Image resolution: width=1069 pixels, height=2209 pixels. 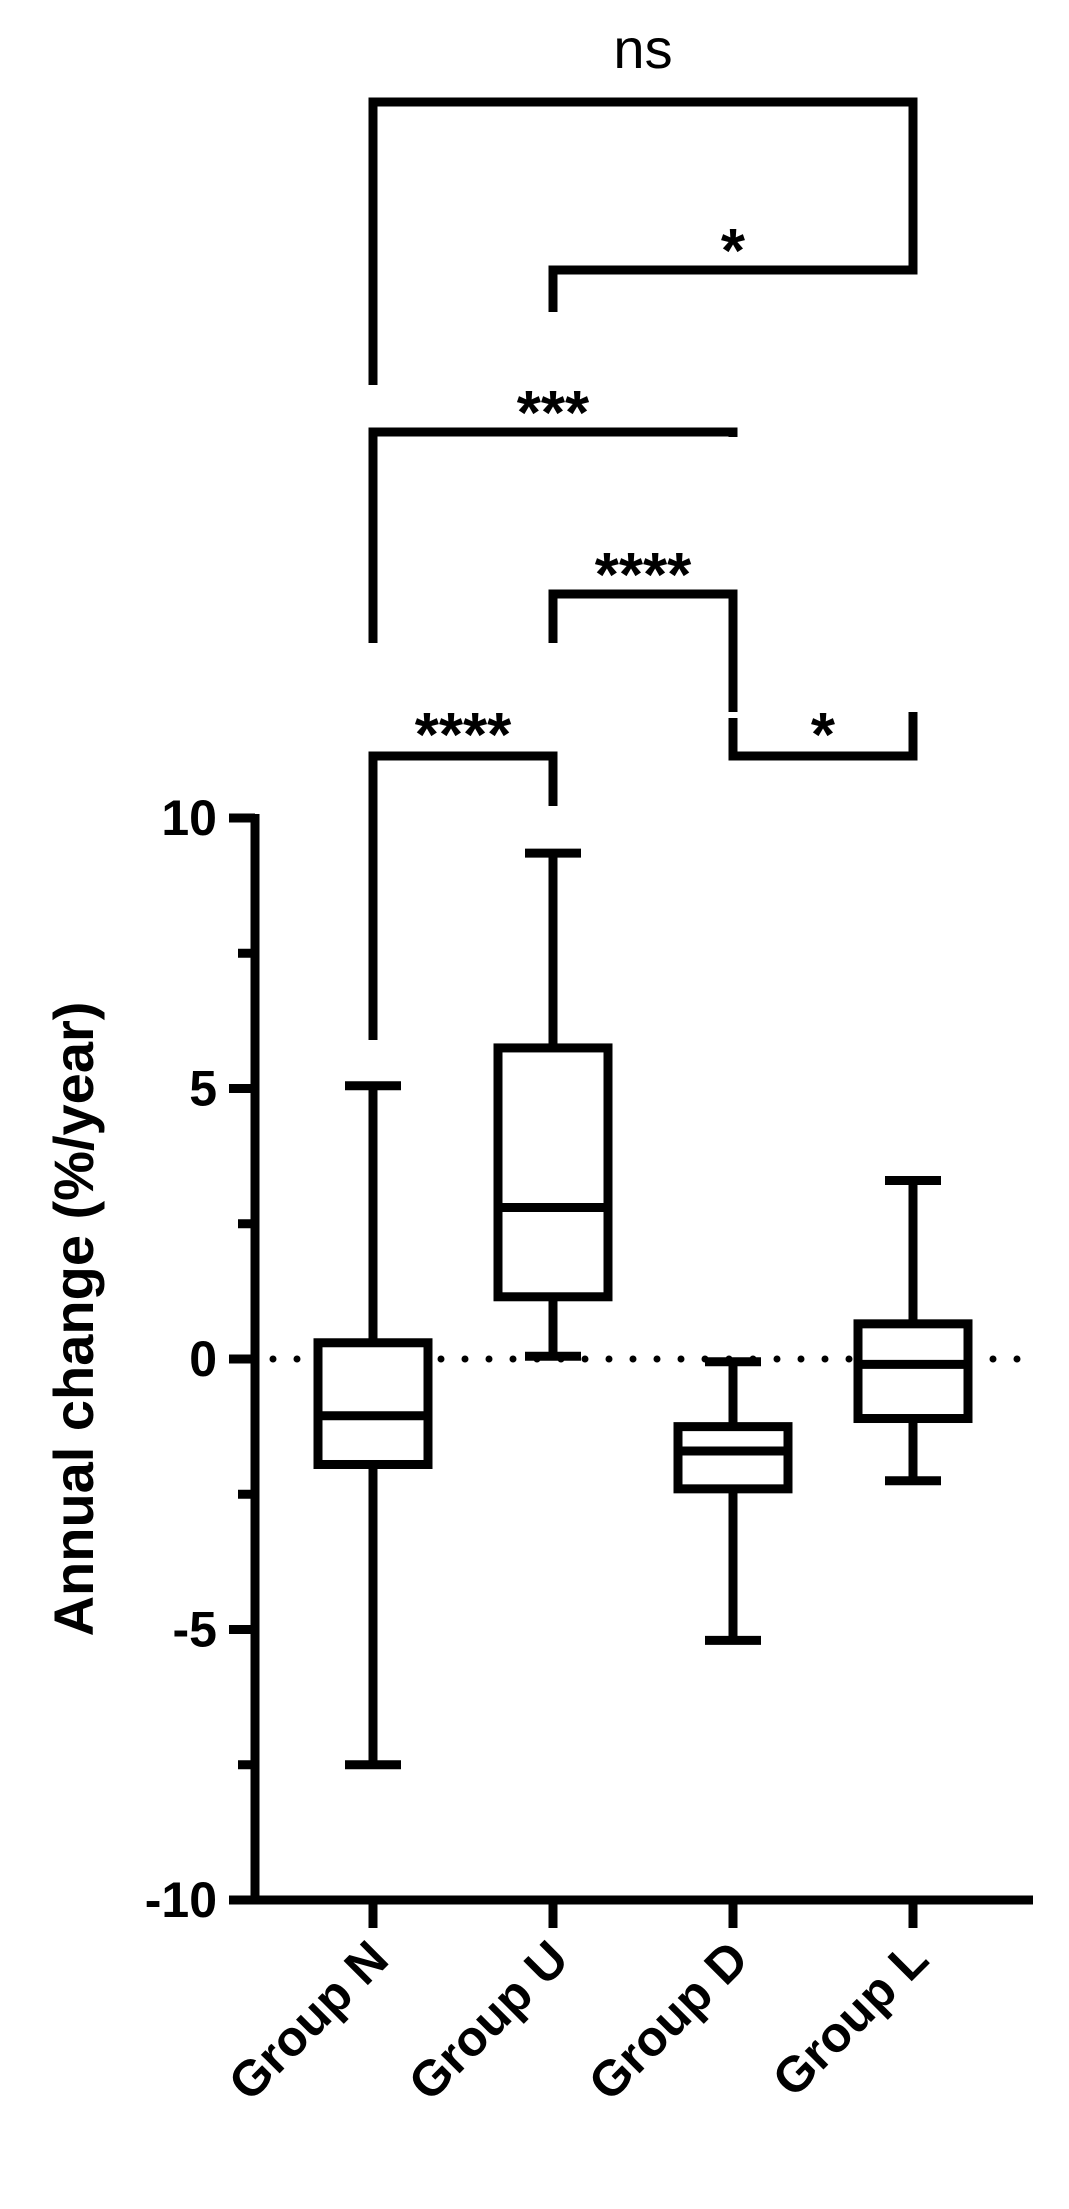 I want to click on significance-bracket: ns, so click(x=643, y=201).